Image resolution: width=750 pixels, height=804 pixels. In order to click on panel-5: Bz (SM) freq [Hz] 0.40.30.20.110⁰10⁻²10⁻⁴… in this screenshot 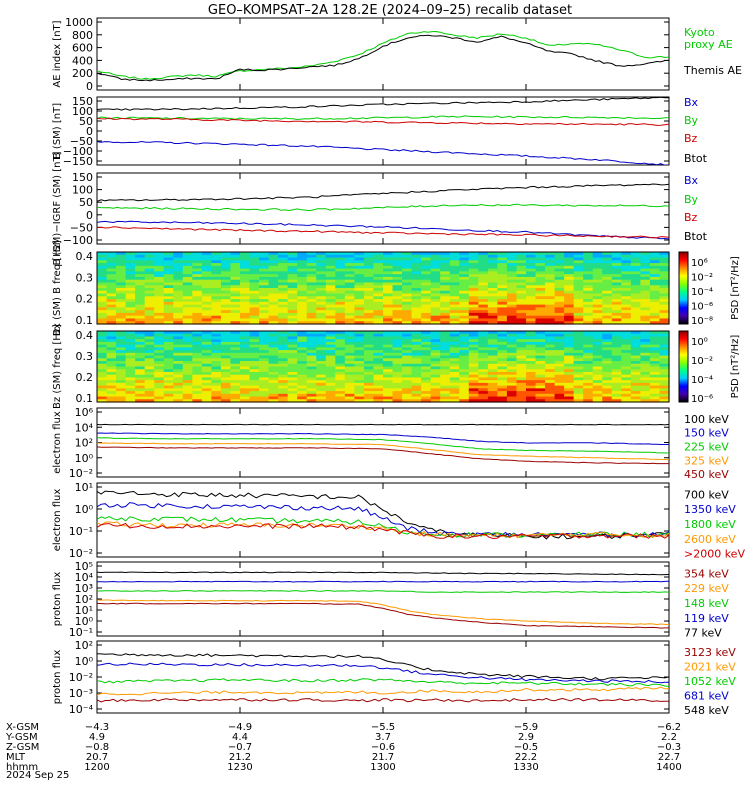, I will do `click(396, 366)`.